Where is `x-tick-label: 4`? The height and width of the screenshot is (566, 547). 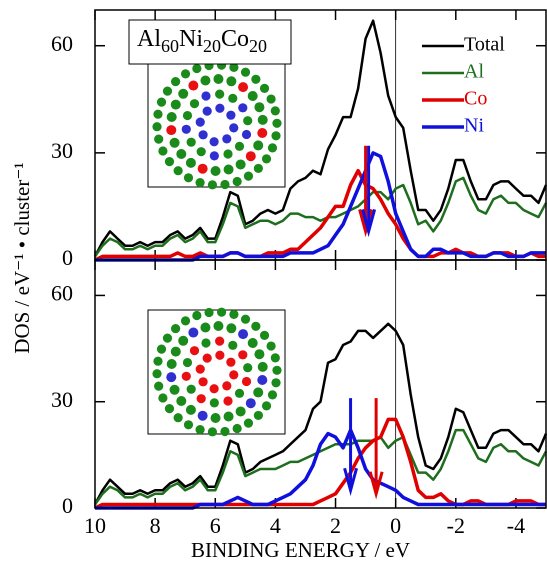
x-tick-label: 4 is located at coordinates (275, 525).